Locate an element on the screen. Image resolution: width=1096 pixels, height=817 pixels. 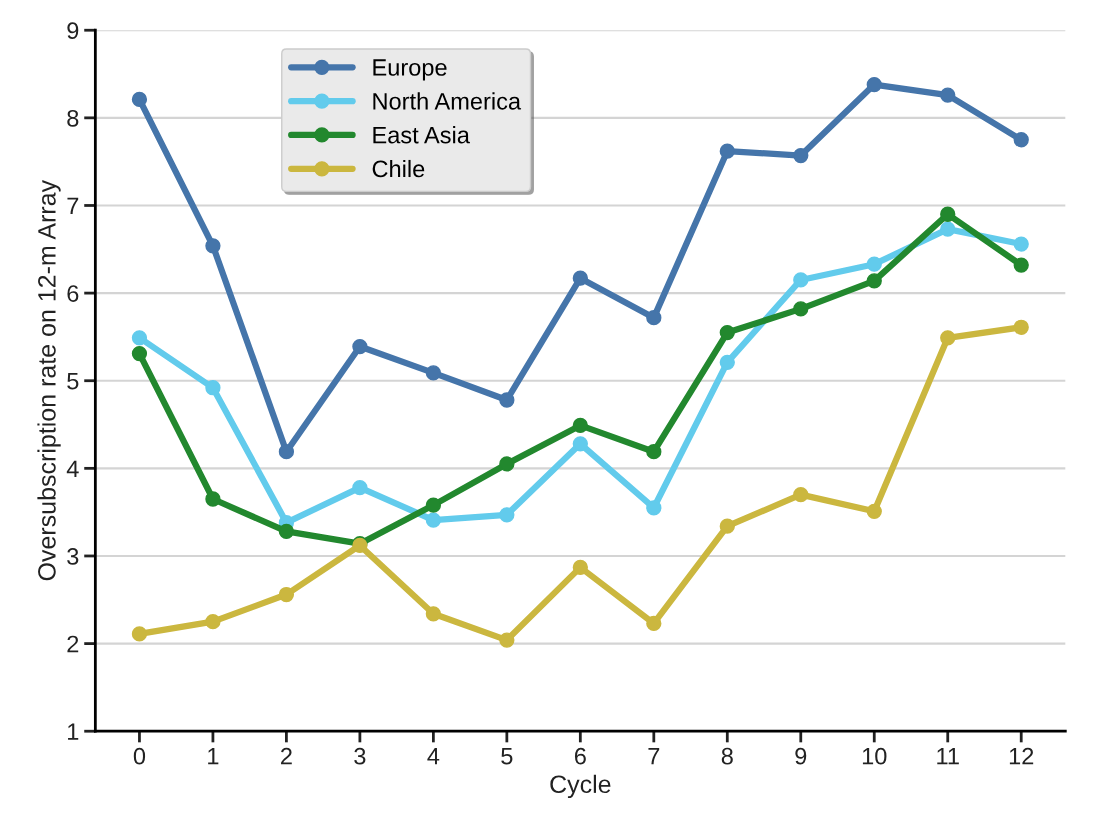
x-tick-label: 9 is located at coordinates (801, 756).